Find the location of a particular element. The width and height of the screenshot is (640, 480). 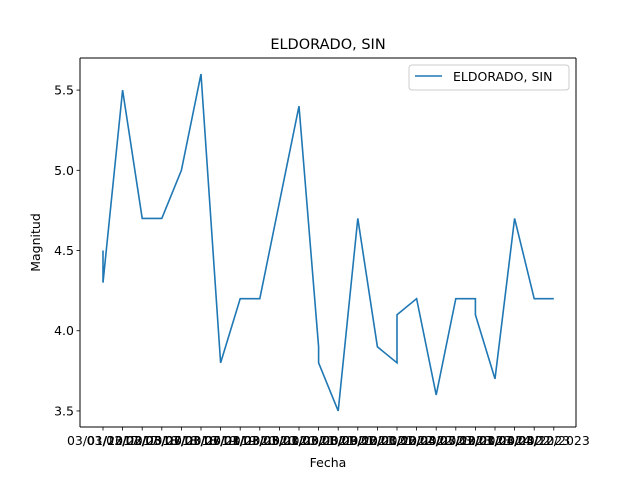

x-tick-label: 03/01/2021 is located at coordinates (299, 440).